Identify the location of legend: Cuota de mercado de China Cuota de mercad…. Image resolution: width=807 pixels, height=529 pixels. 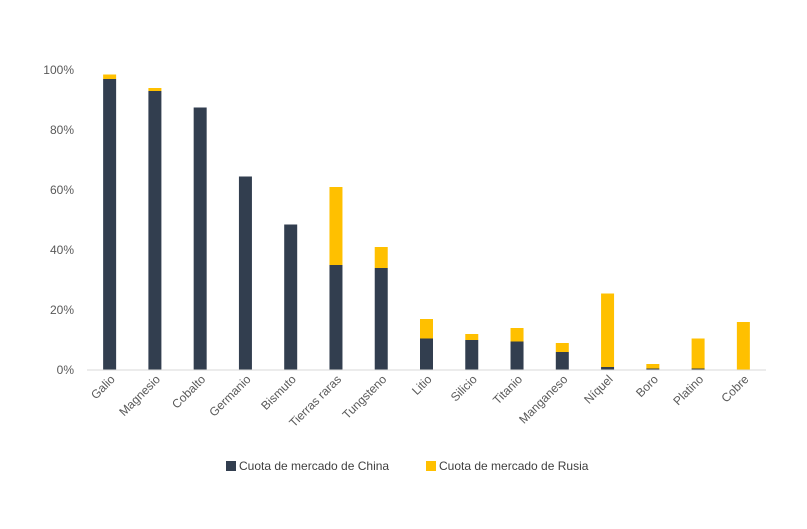
(407, 466).